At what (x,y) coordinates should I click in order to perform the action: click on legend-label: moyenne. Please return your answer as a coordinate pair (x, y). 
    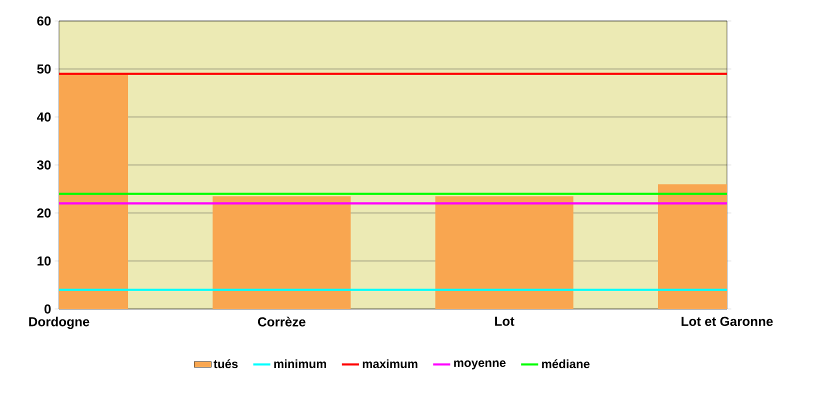
    Looking at the image, I should click on (480, 365).